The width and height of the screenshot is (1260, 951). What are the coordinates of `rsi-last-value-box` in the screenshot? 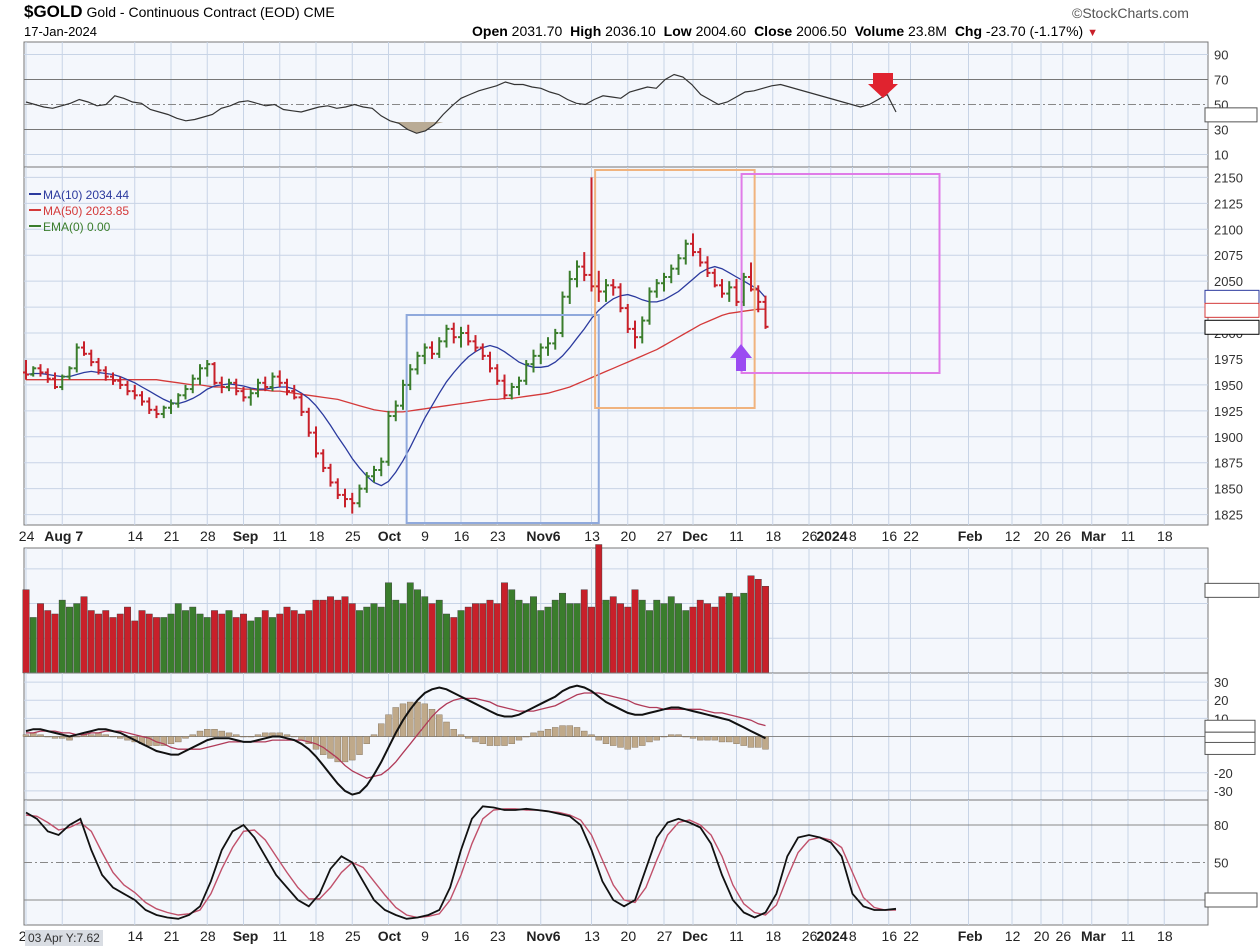 It's located at (1231, 115).